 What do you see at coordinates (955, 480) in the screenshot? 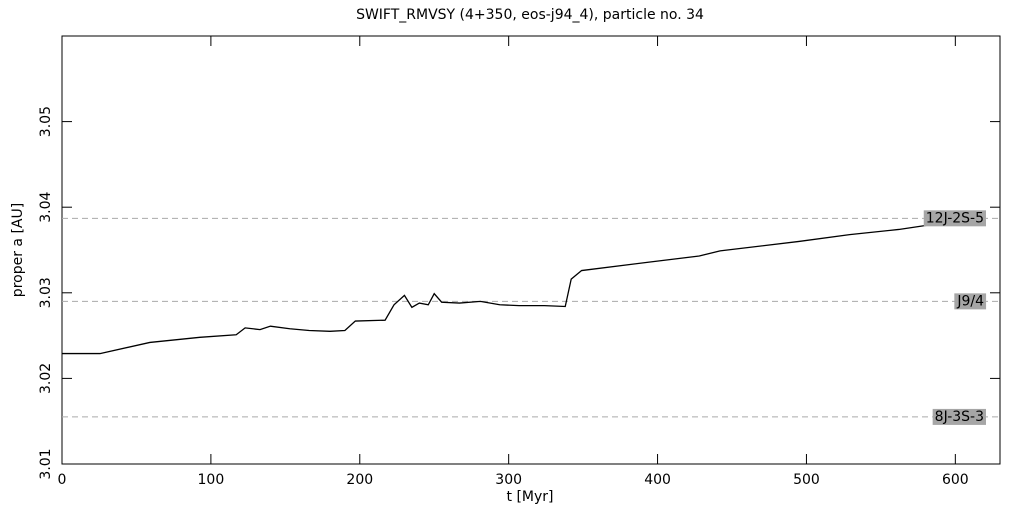
I see `x-tick-label: 600` at bounding box center [955, 480].